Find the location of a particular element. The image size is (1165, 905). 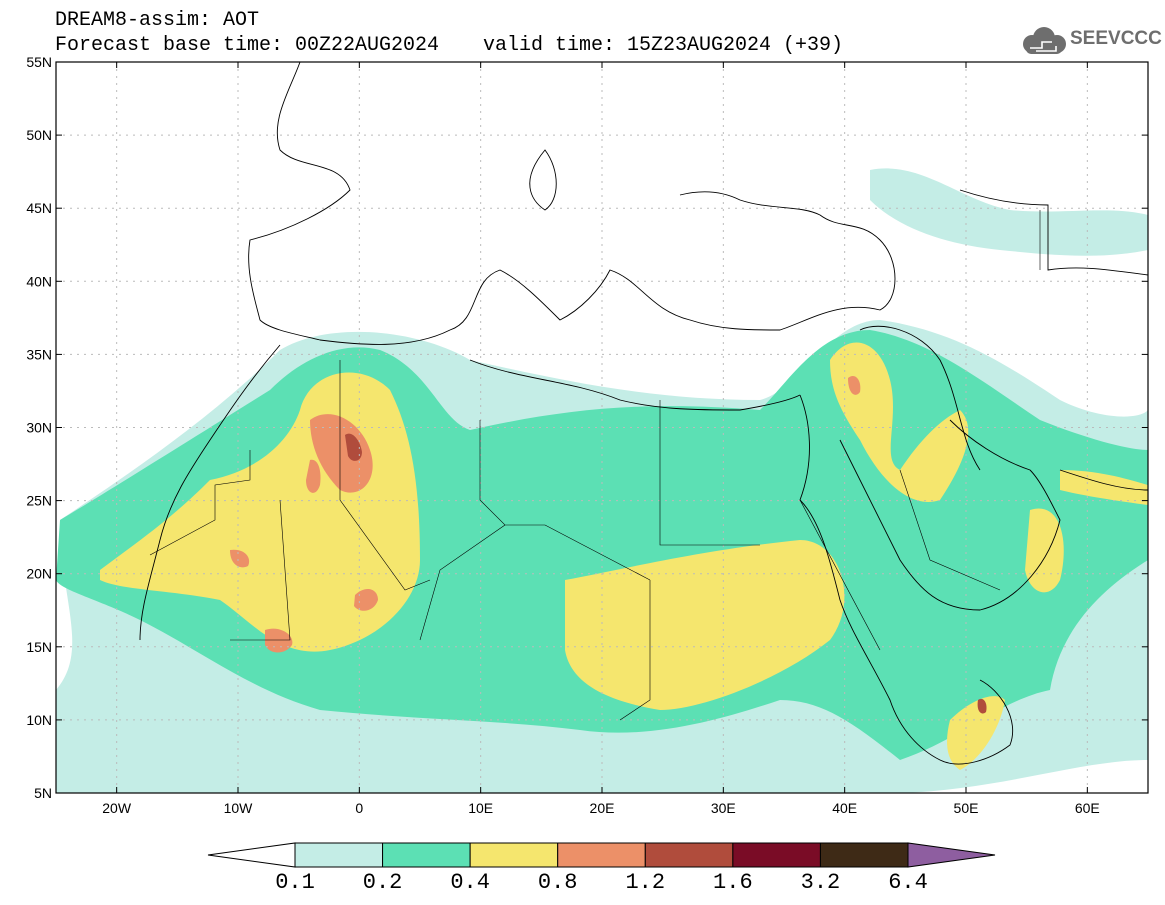

lon-tick-label: 20E is located at coordinates (602, 808).